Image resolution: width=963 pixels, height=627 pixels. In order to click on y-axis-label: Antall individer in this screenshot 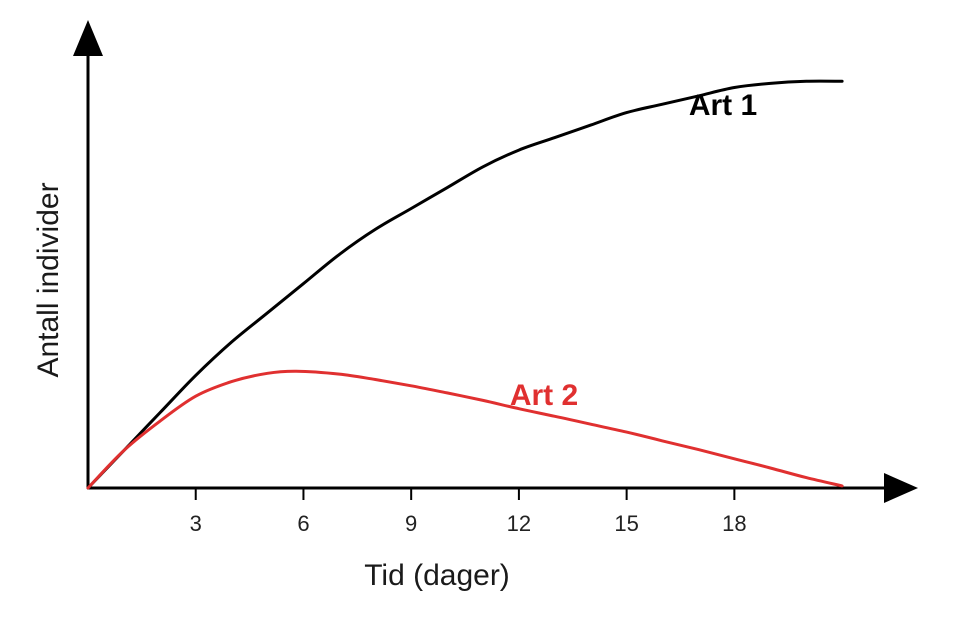, I will do `click(48, 279)`.